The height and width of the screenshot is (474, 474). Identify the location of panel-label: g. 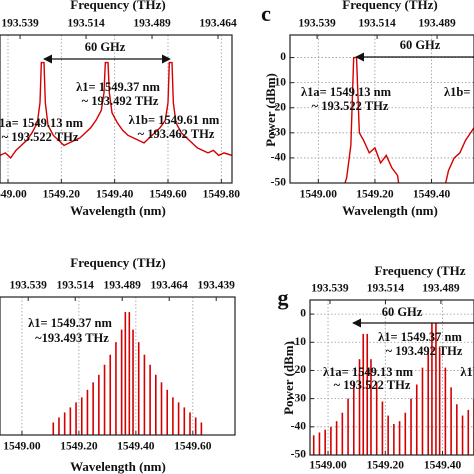
(283, 297).